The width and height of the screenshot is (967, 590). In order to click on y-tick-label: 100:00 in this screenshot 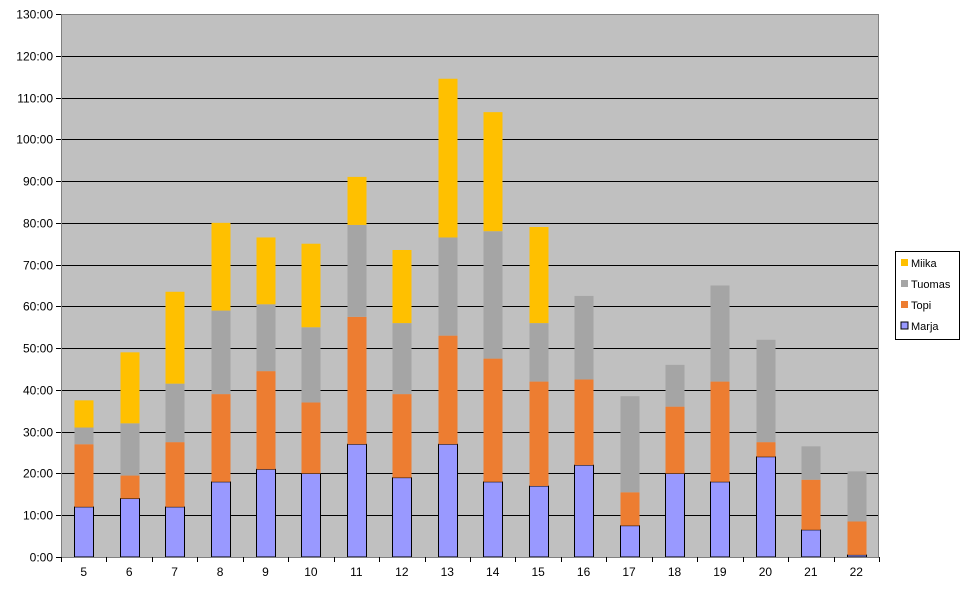, I will do `click(34, 140)`.